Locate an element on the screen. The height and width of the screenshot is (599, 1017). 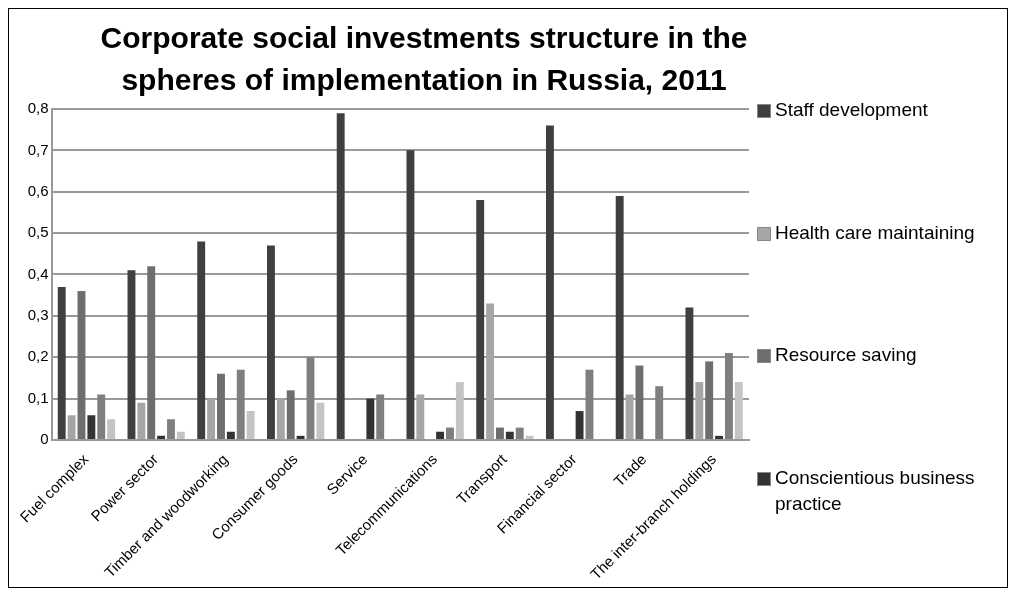
y-tick-label: 0,1 is located at coordinates (38, 397).